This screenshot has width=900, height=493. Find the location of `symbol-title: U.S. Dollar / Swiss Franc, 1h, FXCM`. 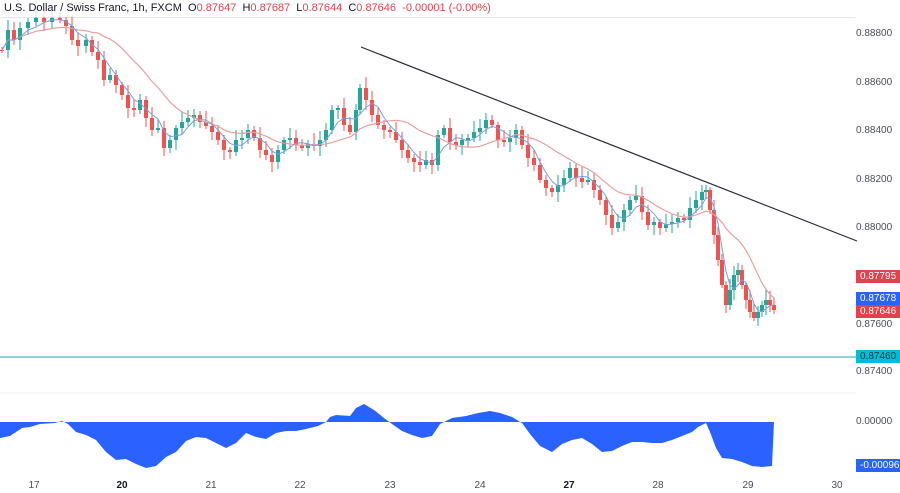

symbol-title: U.S. Dollar / Swiss Franc, 1h, FXCM is located at coordinates (93, 8).